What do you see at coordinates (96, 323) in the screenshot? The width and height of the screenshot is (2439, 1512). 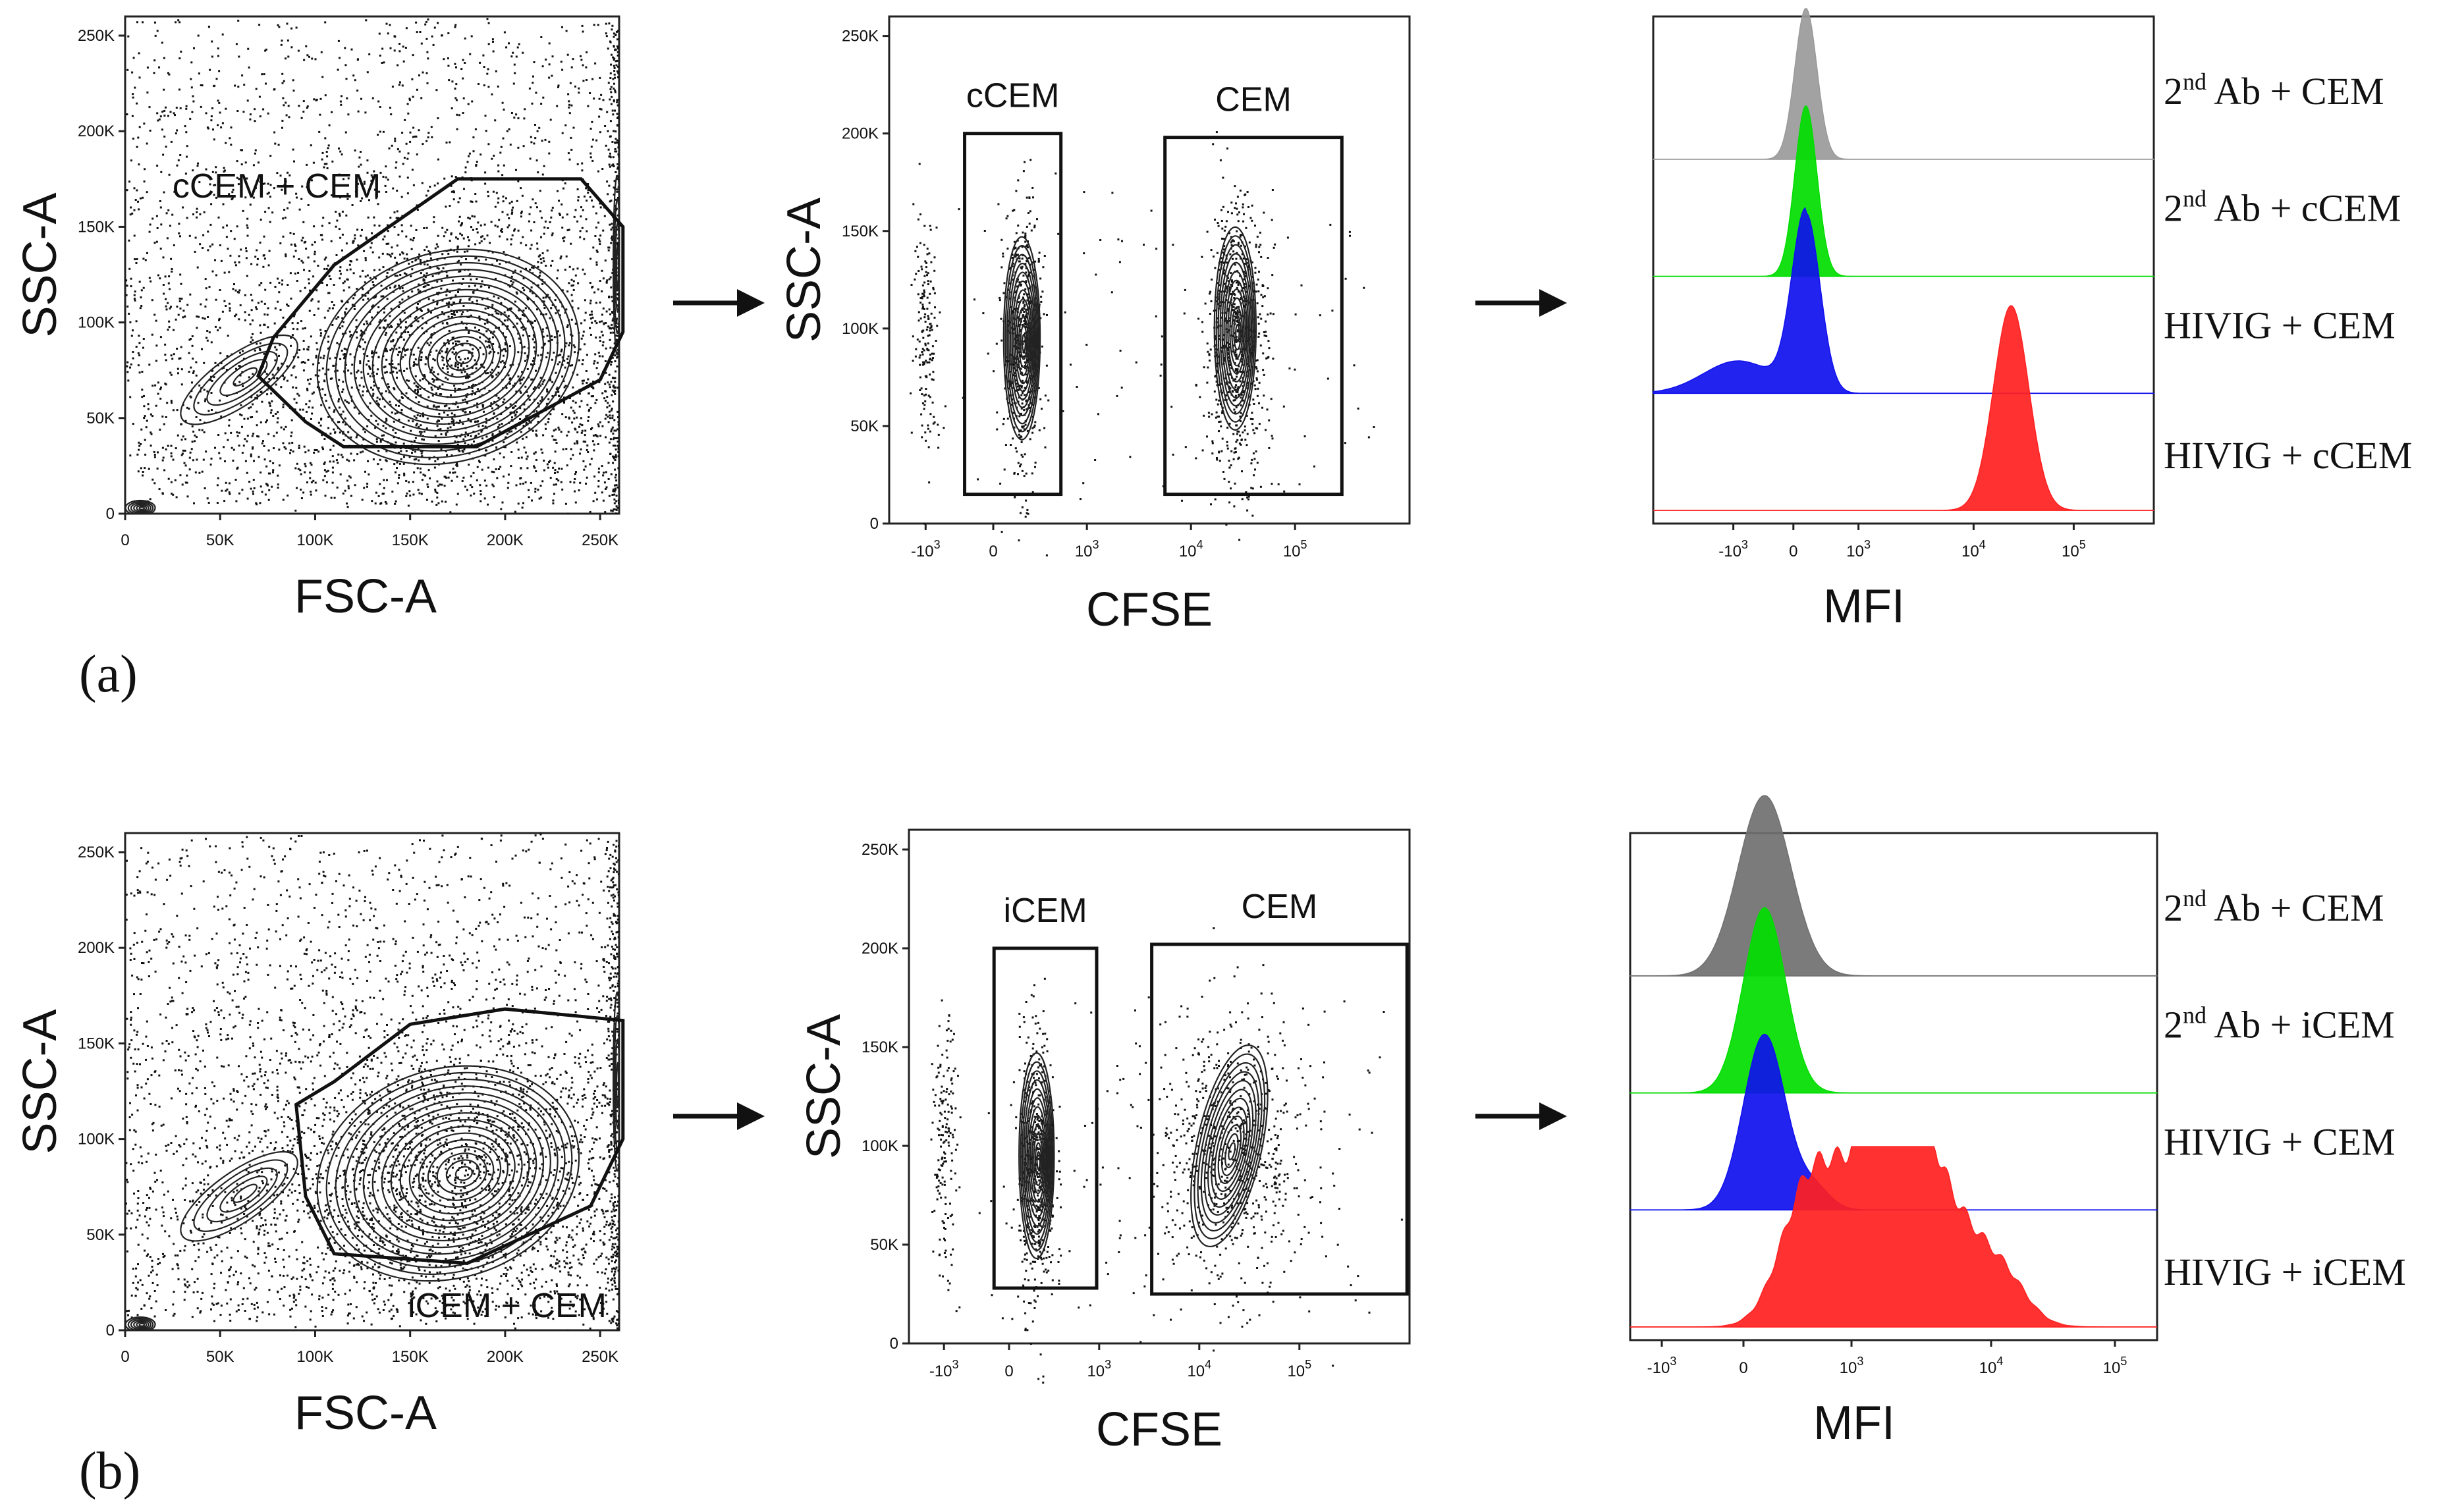 I see `y-tick-label: 100K` at bounding box center [96, 323].